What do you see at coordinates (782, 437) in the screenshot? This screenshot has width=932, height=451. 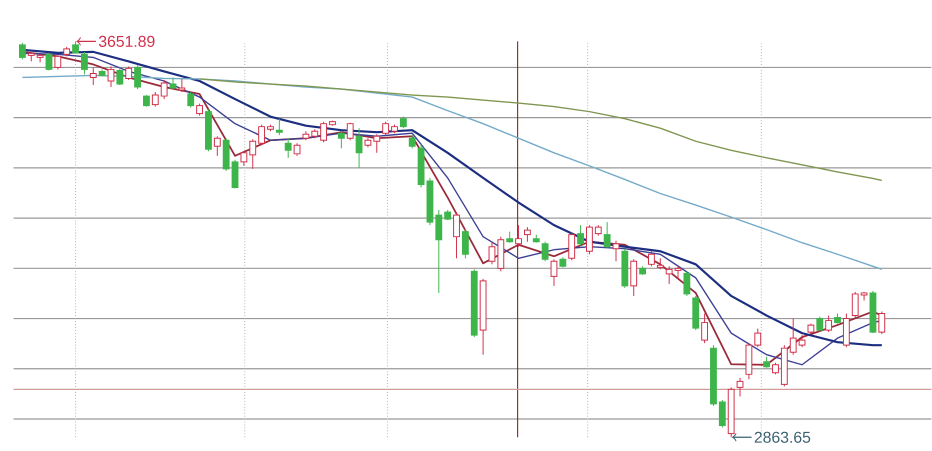 I see `annotation: 2863.65` at bounding box center [782, 437].